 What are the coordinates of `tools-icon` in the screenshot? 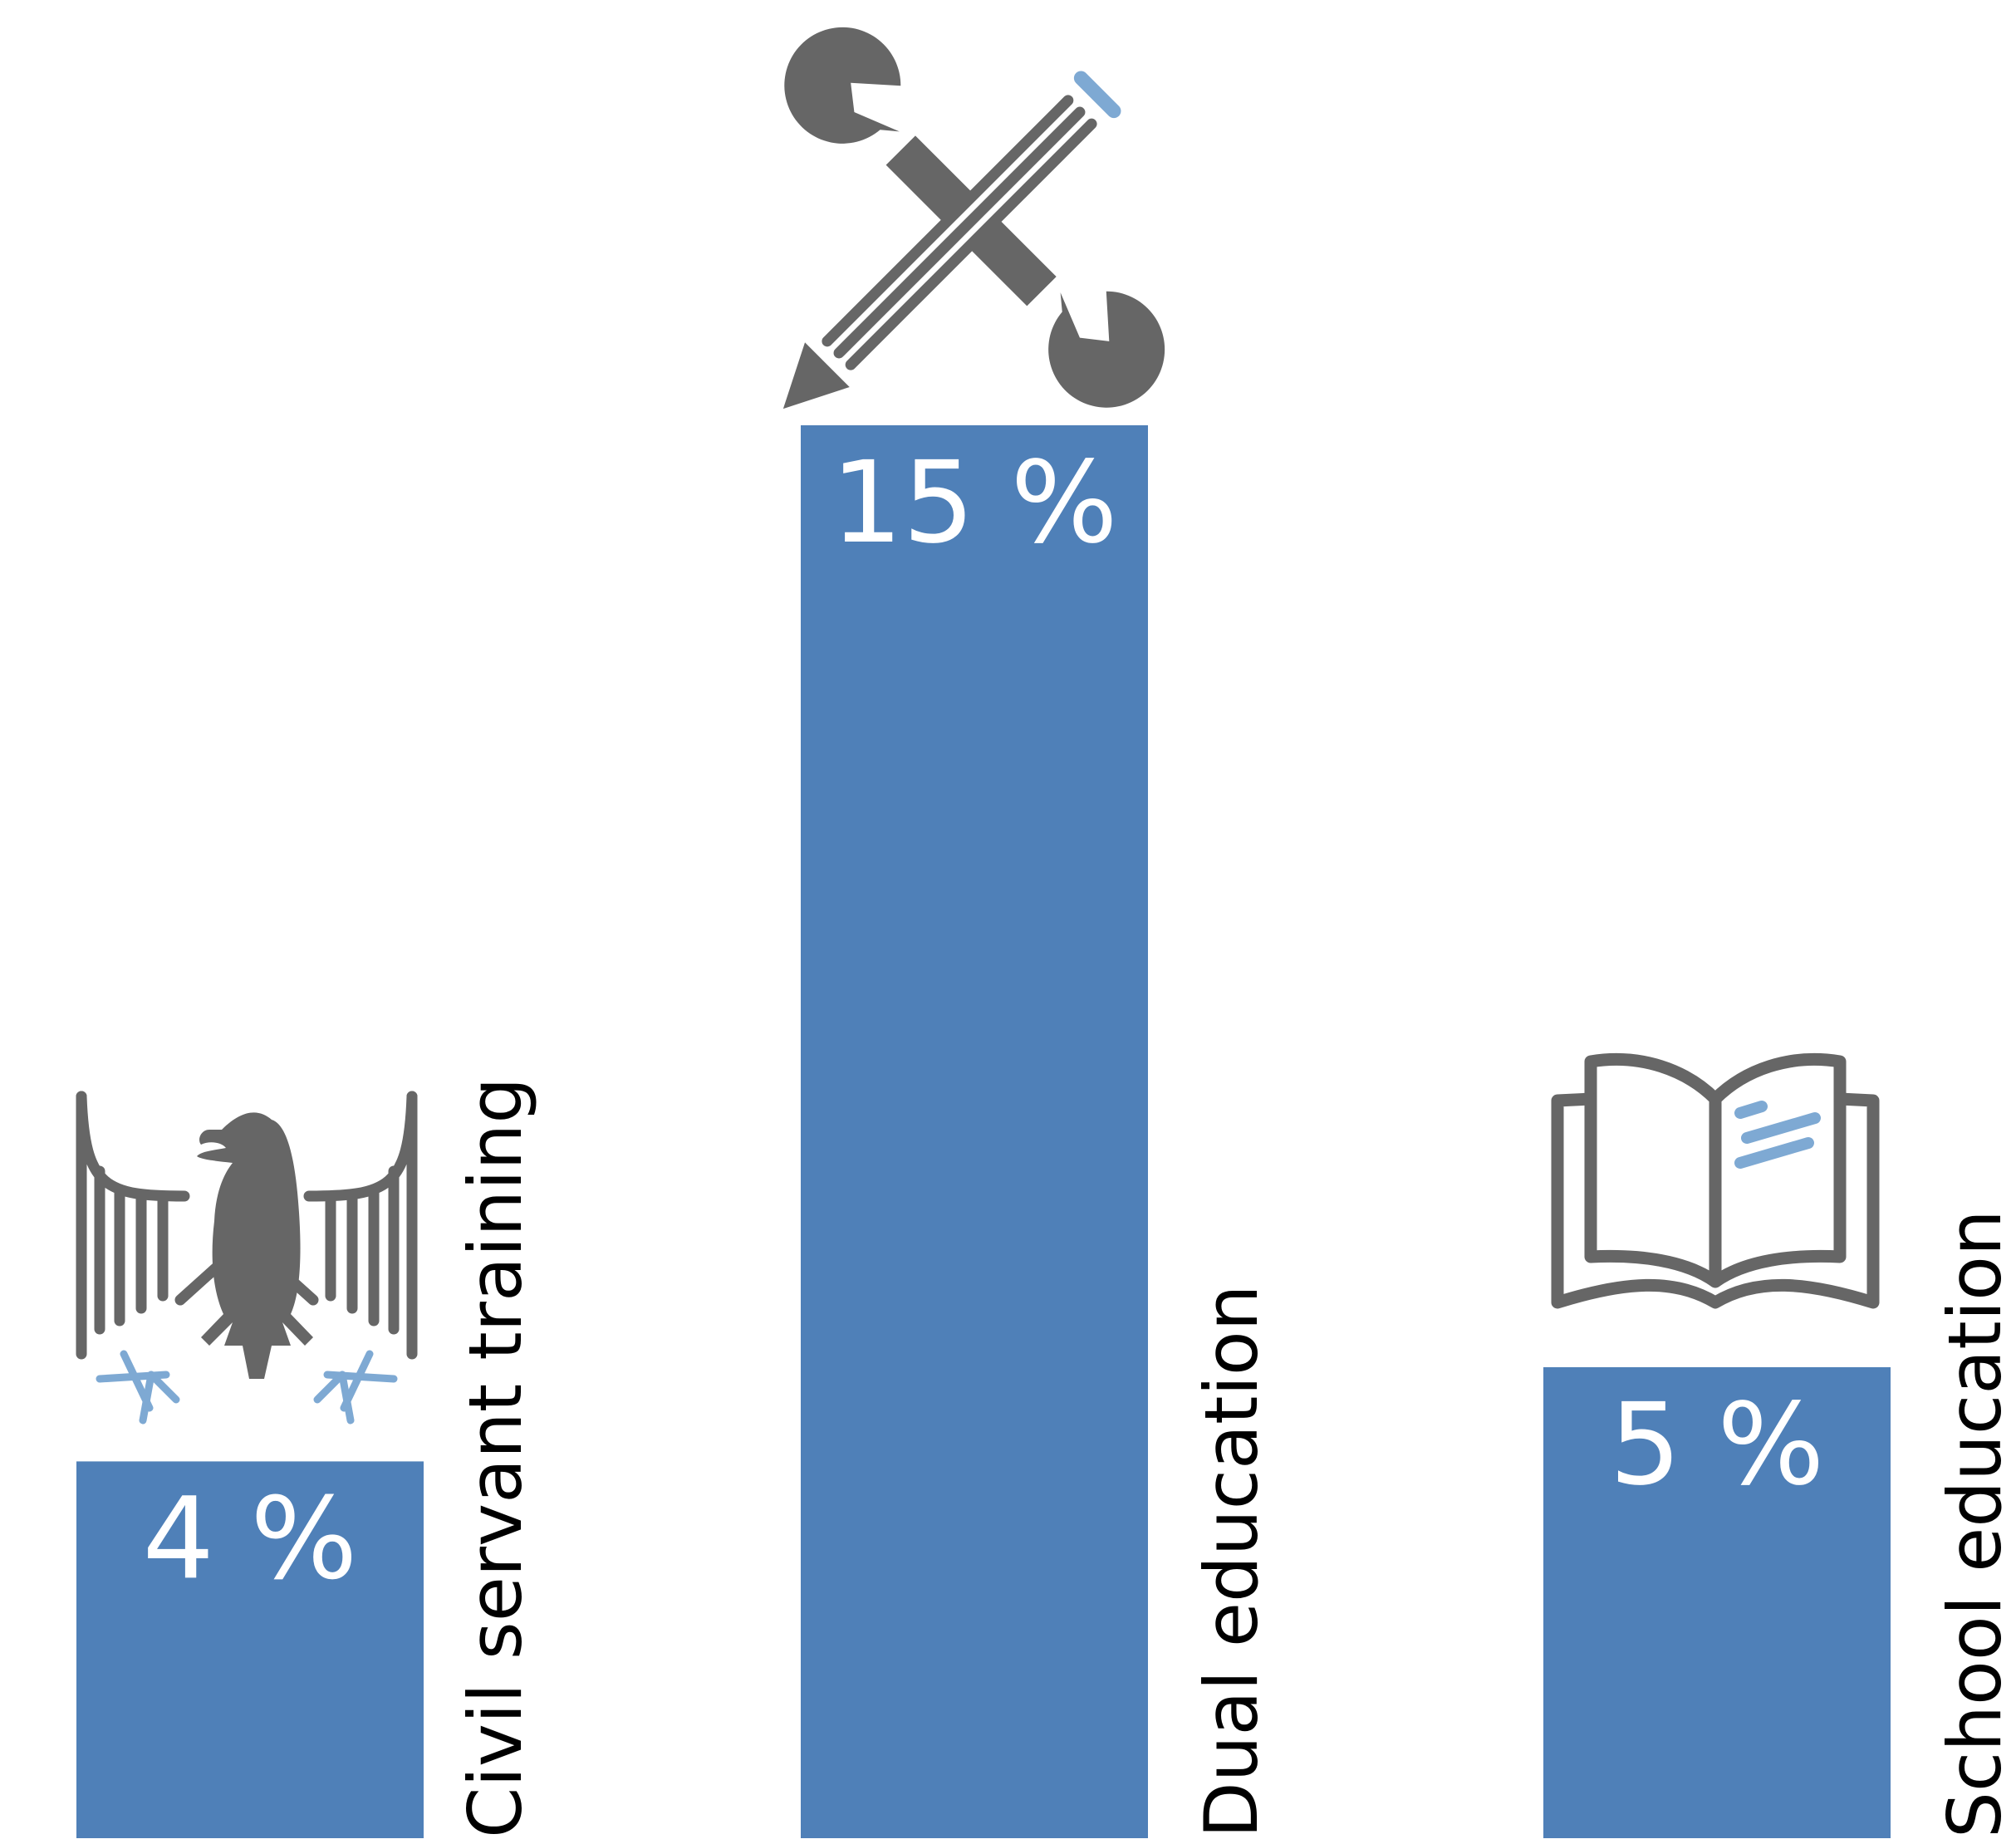 It's located at (973, 218).